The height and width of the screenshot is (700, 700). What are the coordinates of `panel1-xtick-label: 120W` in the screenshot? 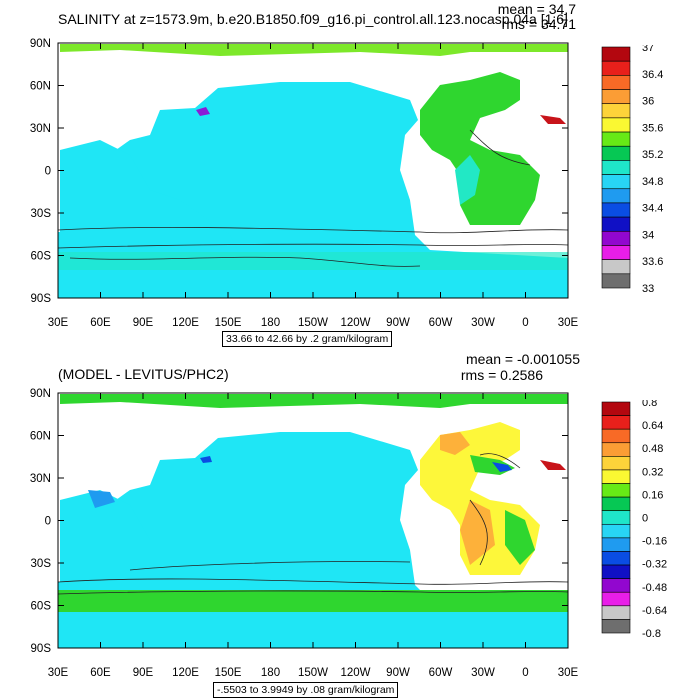 It's located at (355, 323).